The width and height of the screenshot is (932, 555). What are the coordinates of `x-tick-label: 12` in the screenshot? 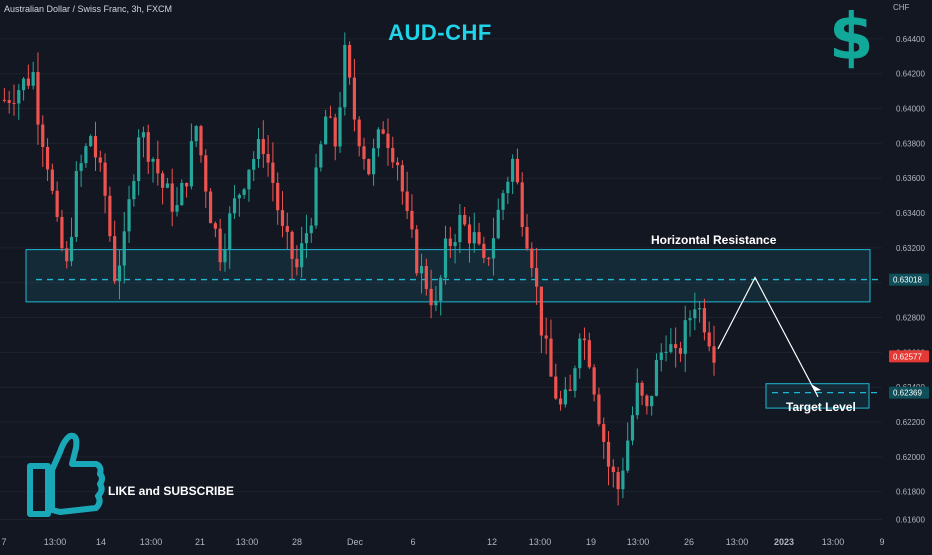 It's located at (492, 542).